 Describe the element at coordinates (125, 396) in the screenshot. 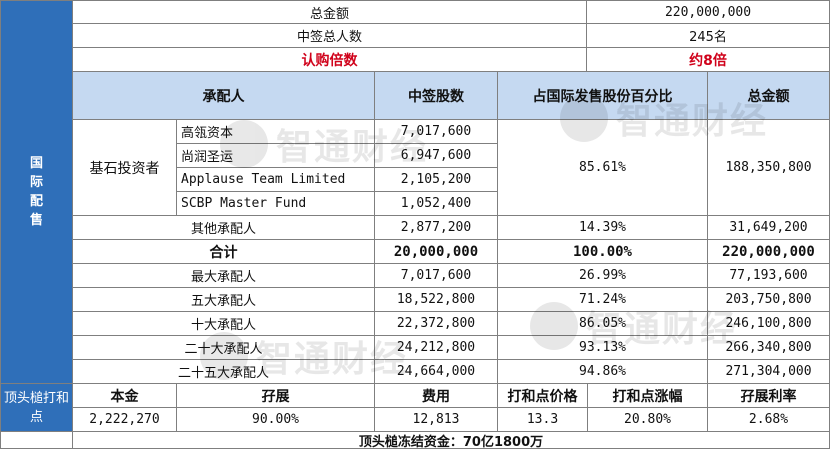

I see `breakeven-header-principal: 本金` at that location.